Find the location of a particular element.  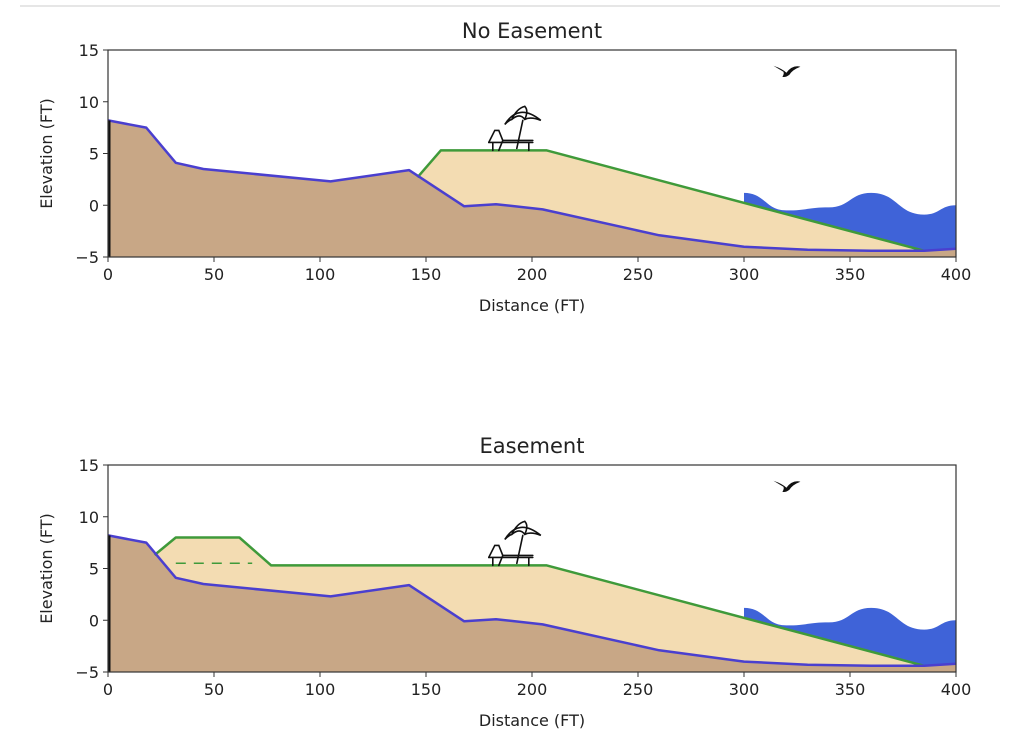

chart-title: No Easement is located at coordinates (532, 31).